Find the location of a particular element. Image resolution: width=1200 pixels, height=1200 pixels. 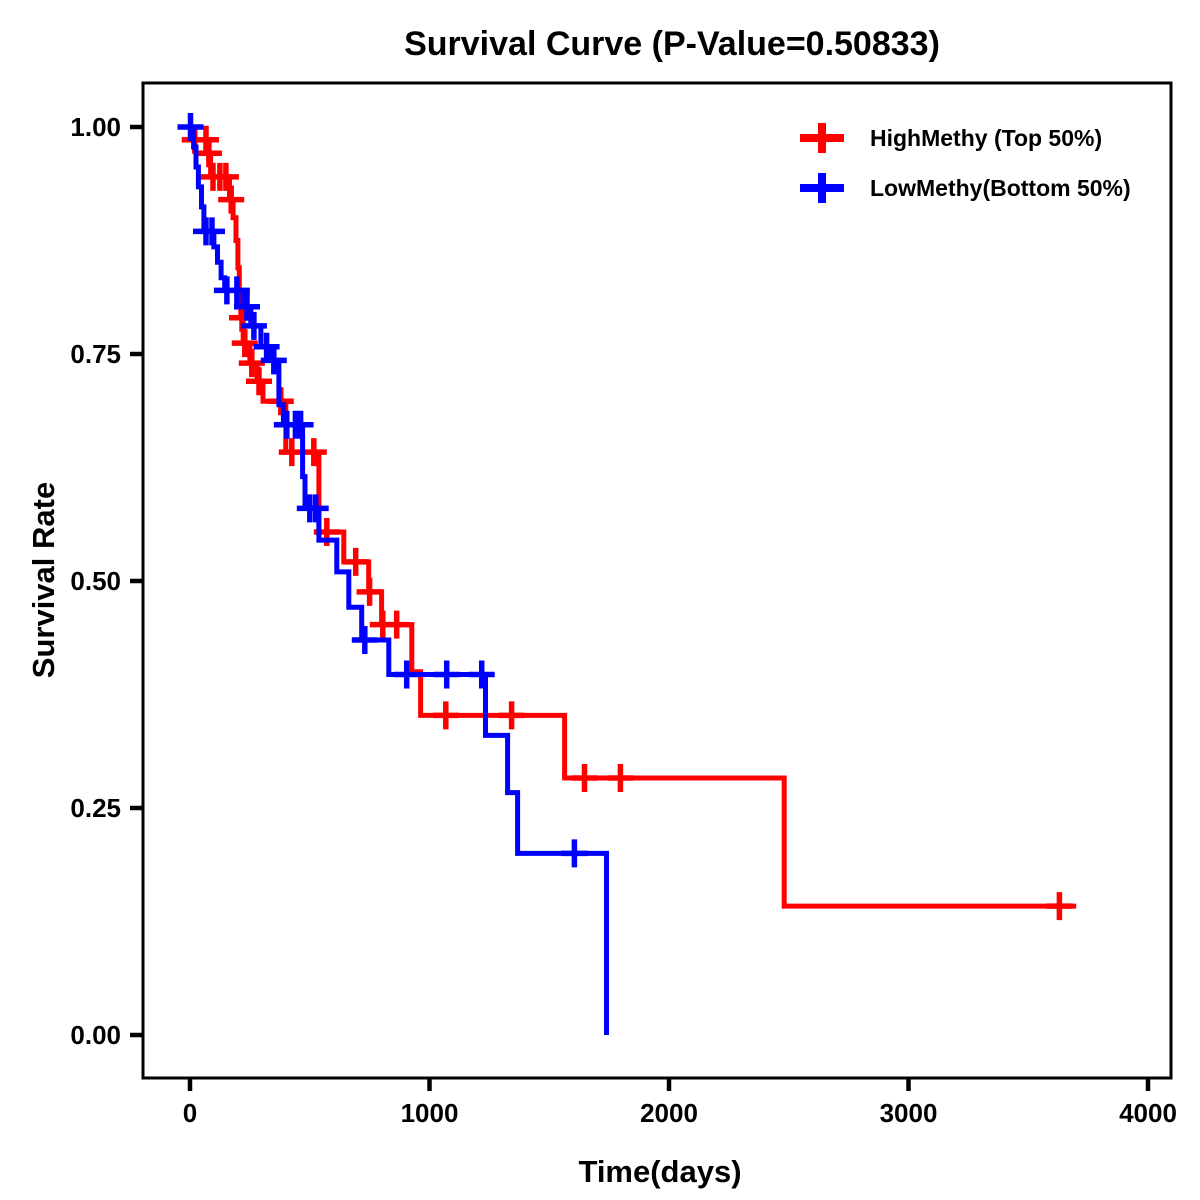

x-axis-ticks: 0 1000 2000 3000 4000 is located at coordinates (680, 1103).